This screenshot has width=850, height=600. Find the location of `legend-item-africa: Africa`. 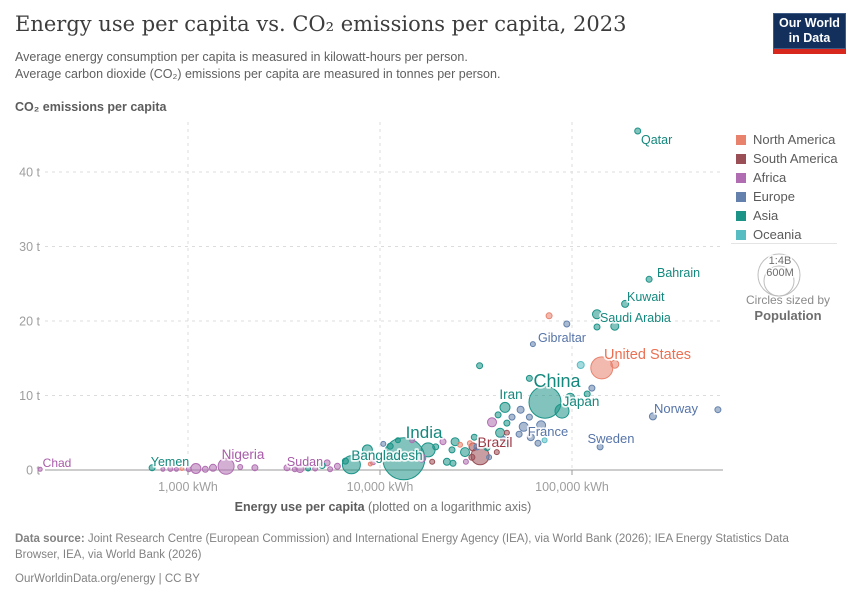

legend-item-africa: Africa is located at coordinates (787, 177).